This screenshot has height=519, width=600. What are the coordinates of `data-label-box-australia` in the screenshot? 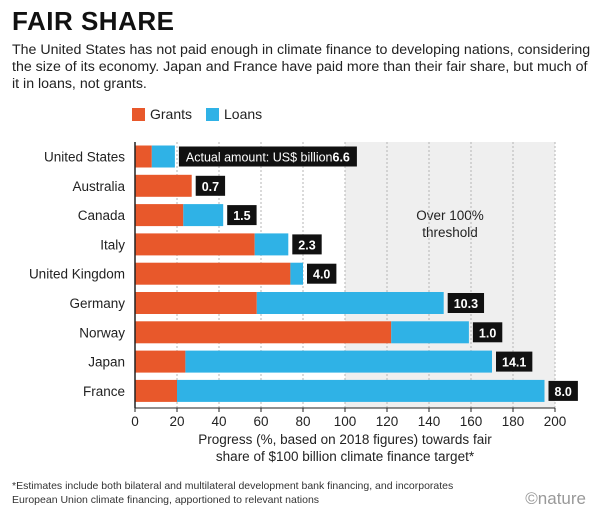 It's located at (210, 185).